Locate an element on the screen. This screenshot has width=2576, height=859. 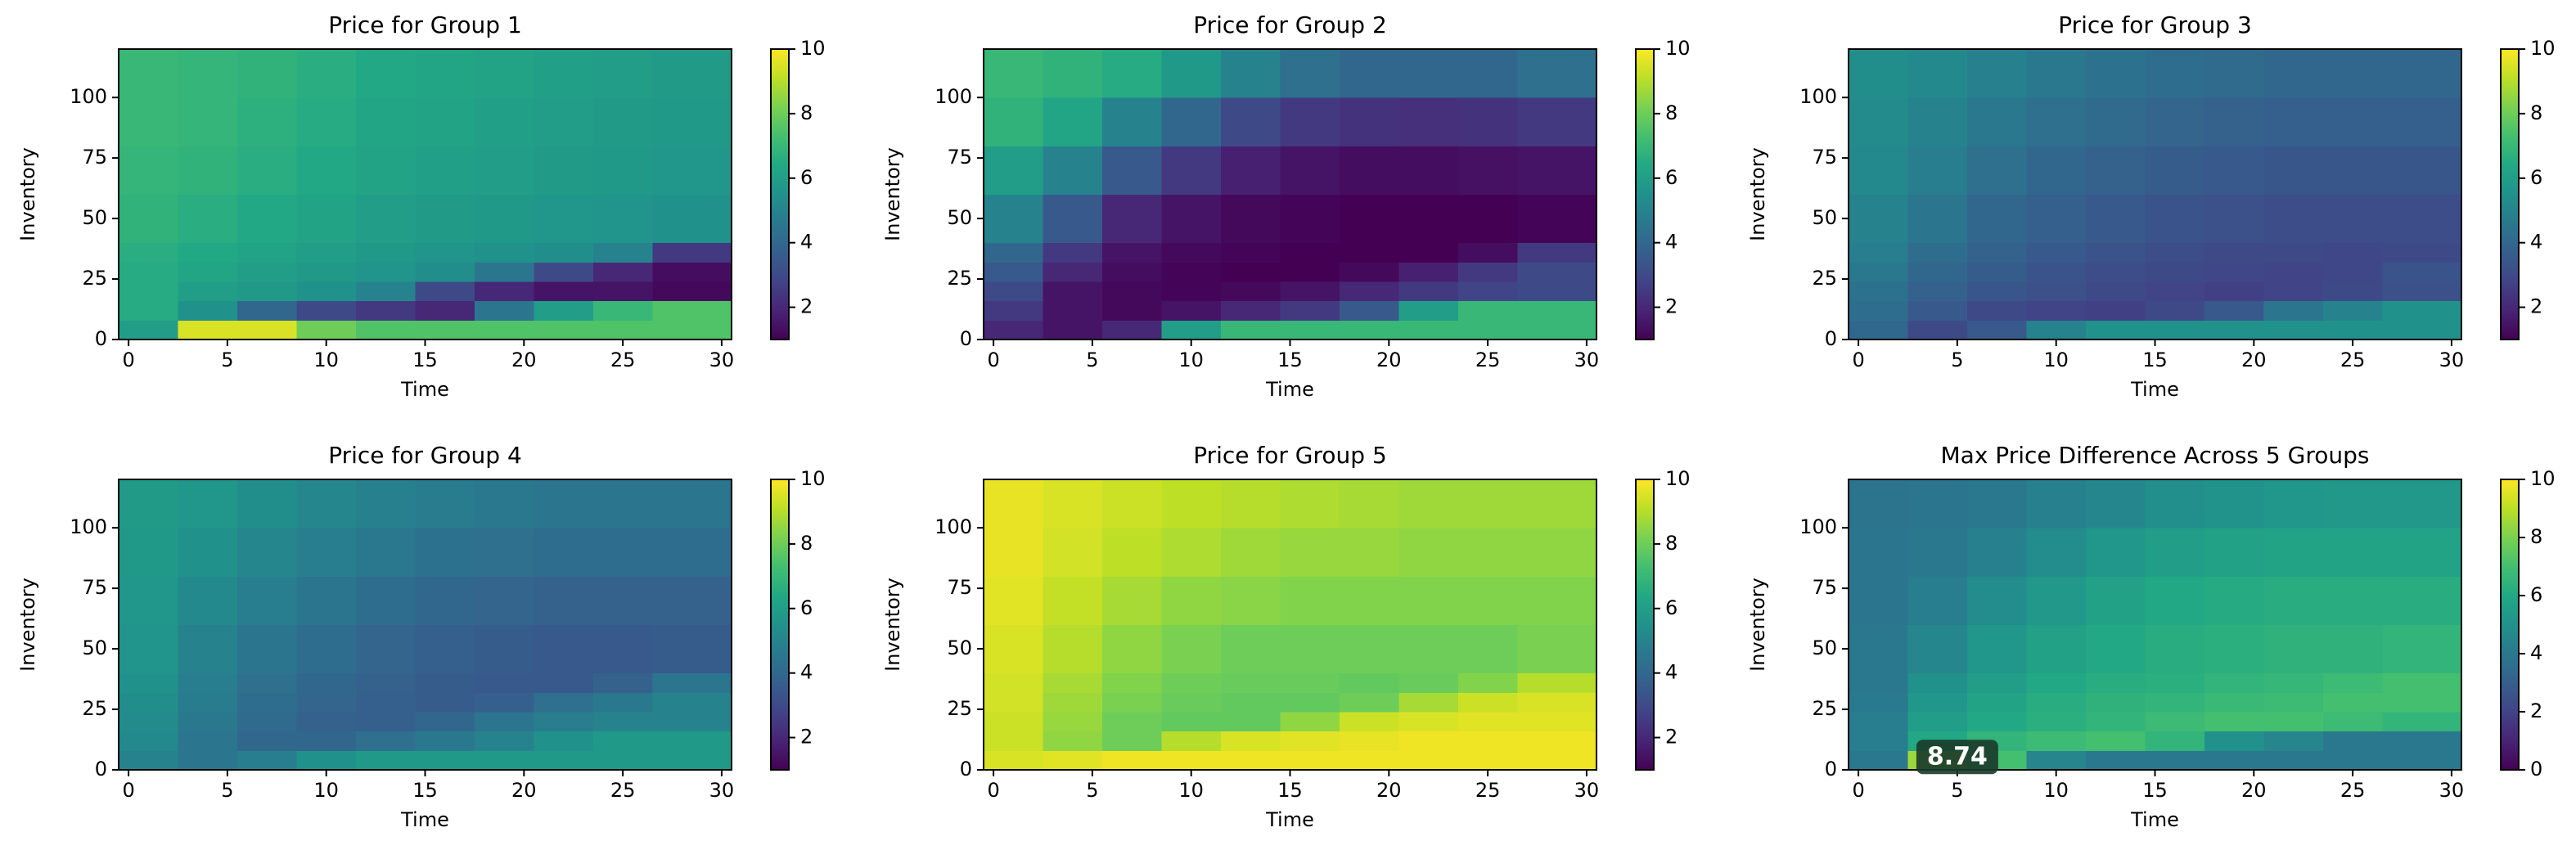
colorbar-tick-label: 8 is located at coordinates (2536, 112).